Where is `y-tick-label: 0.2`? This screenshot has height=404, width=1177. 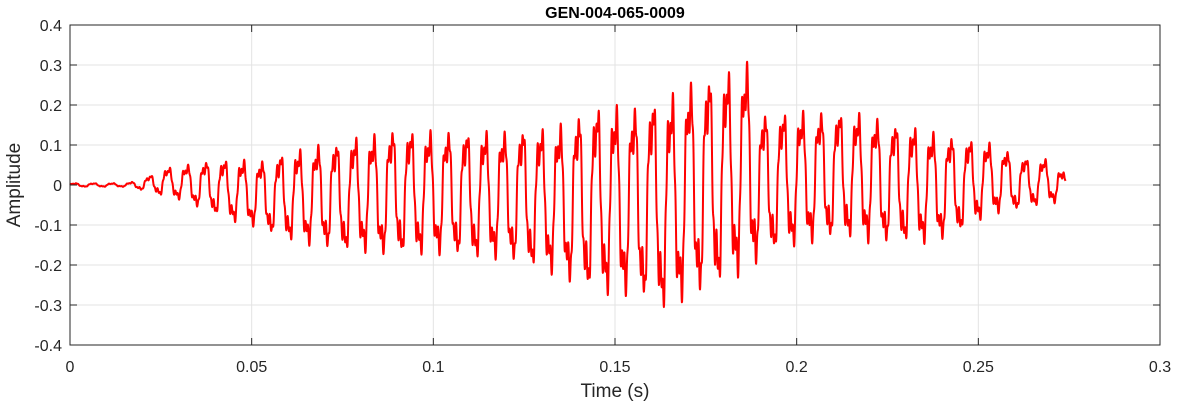 y-tick-label: 0.2 is located at coordinates (51, 106).